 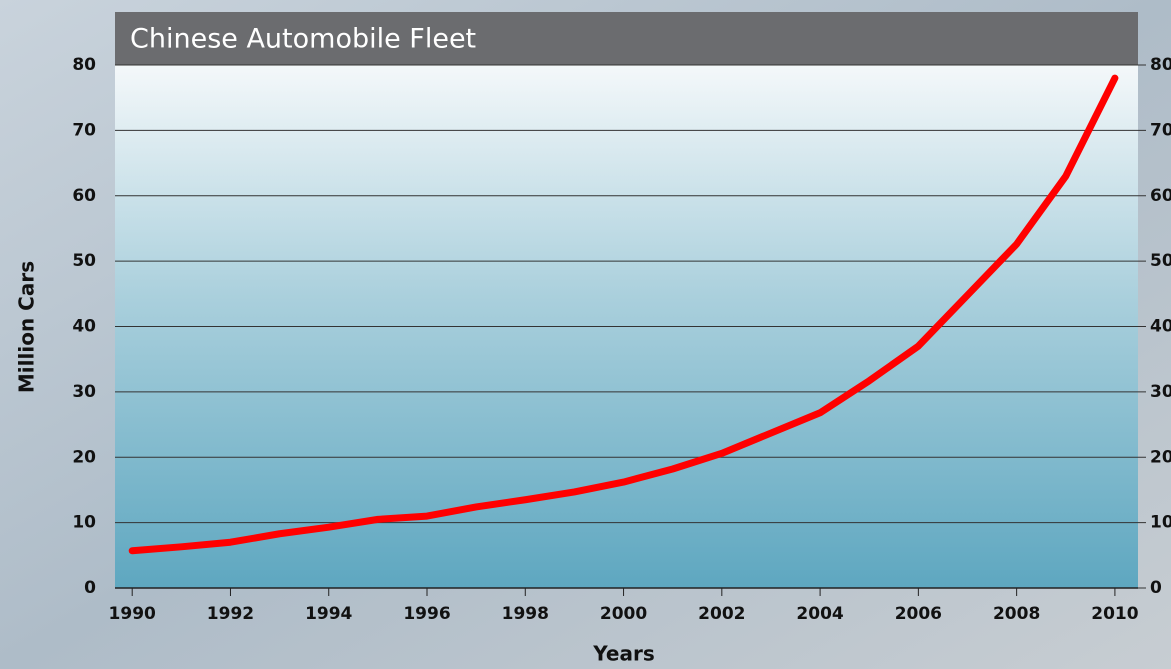 What do you see at coordinates (626, 38) in the screenshot?
I see `title-bar` at bounding box center [626, 38].